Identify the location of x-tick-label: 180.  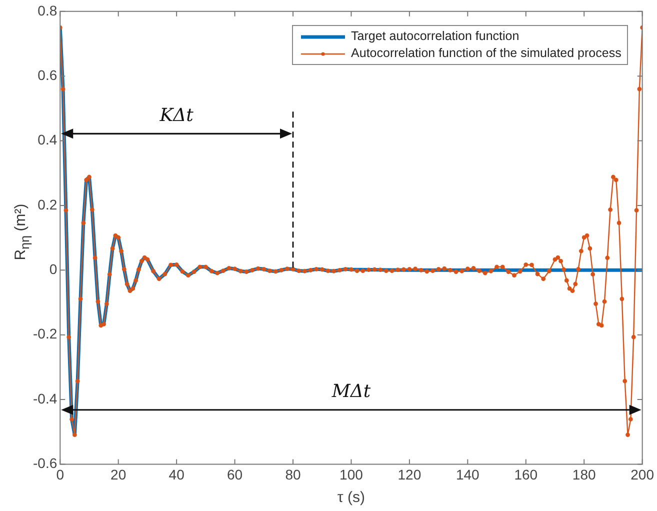
(584, 474).